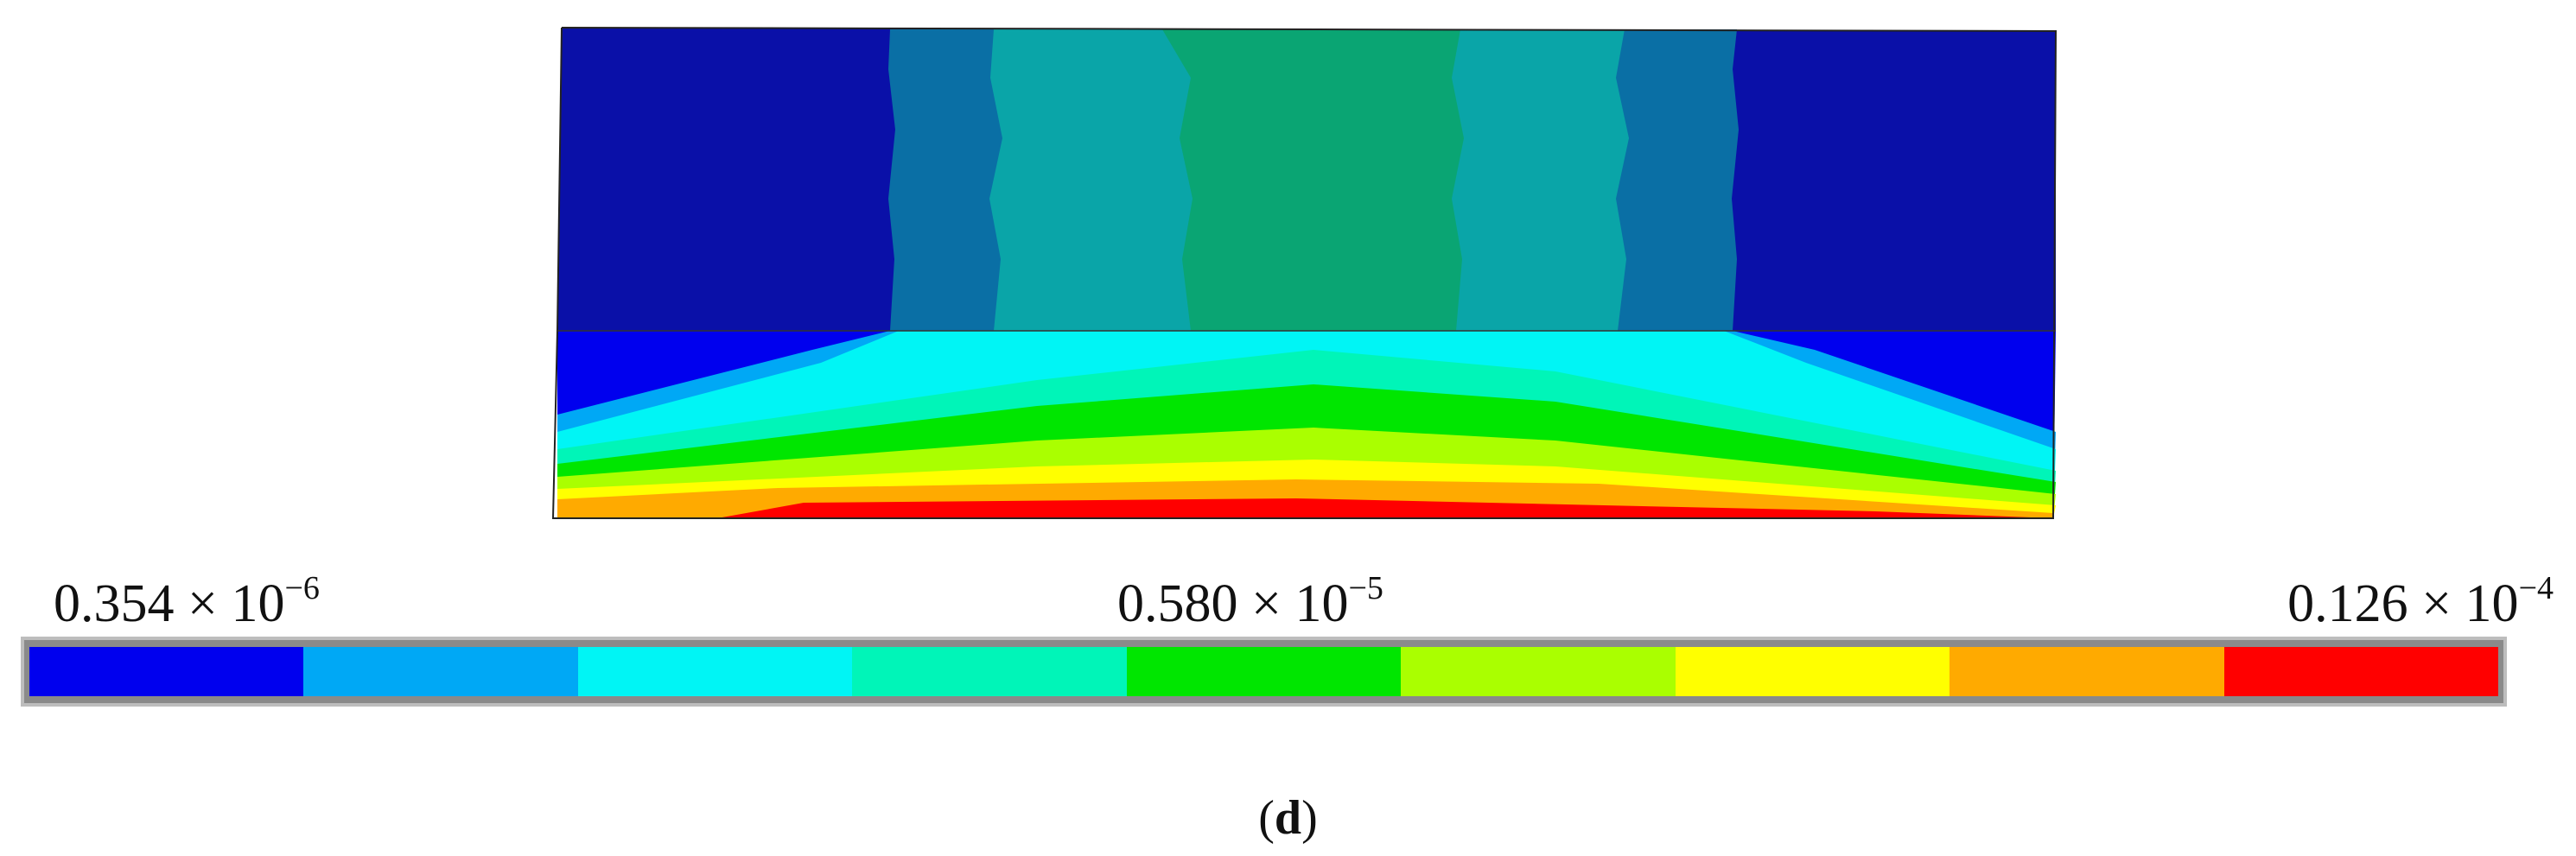 The height and width of the screenshot is (856, 2576). What do you see at coordinates (2403, 603) in the screenshot?
I see `colorbar-max-mantissa: 0.126 × 10` at bounding box center [2403, 603].